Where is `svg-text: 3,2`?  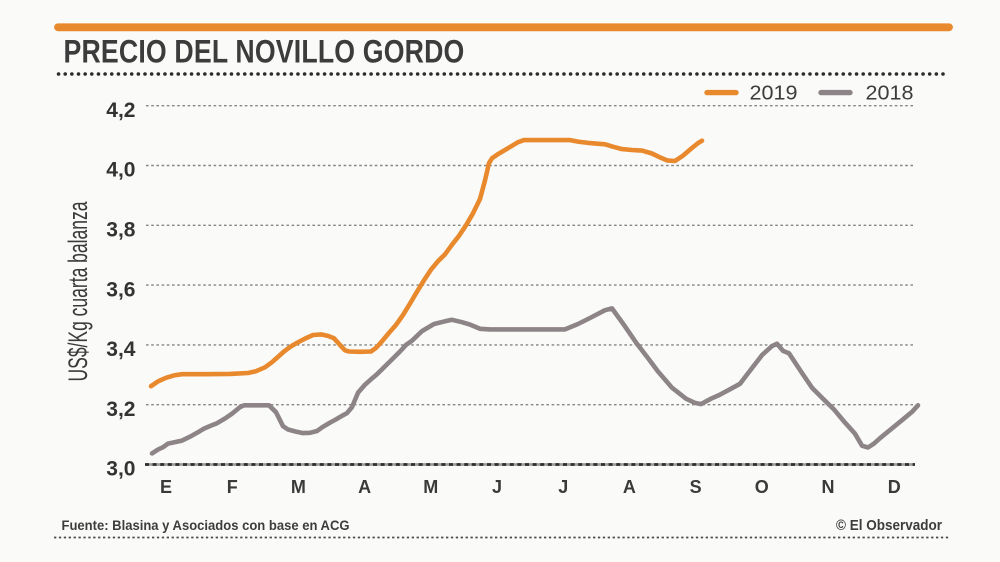
svg-text: 3,2 is located at coordinates (120, 409).